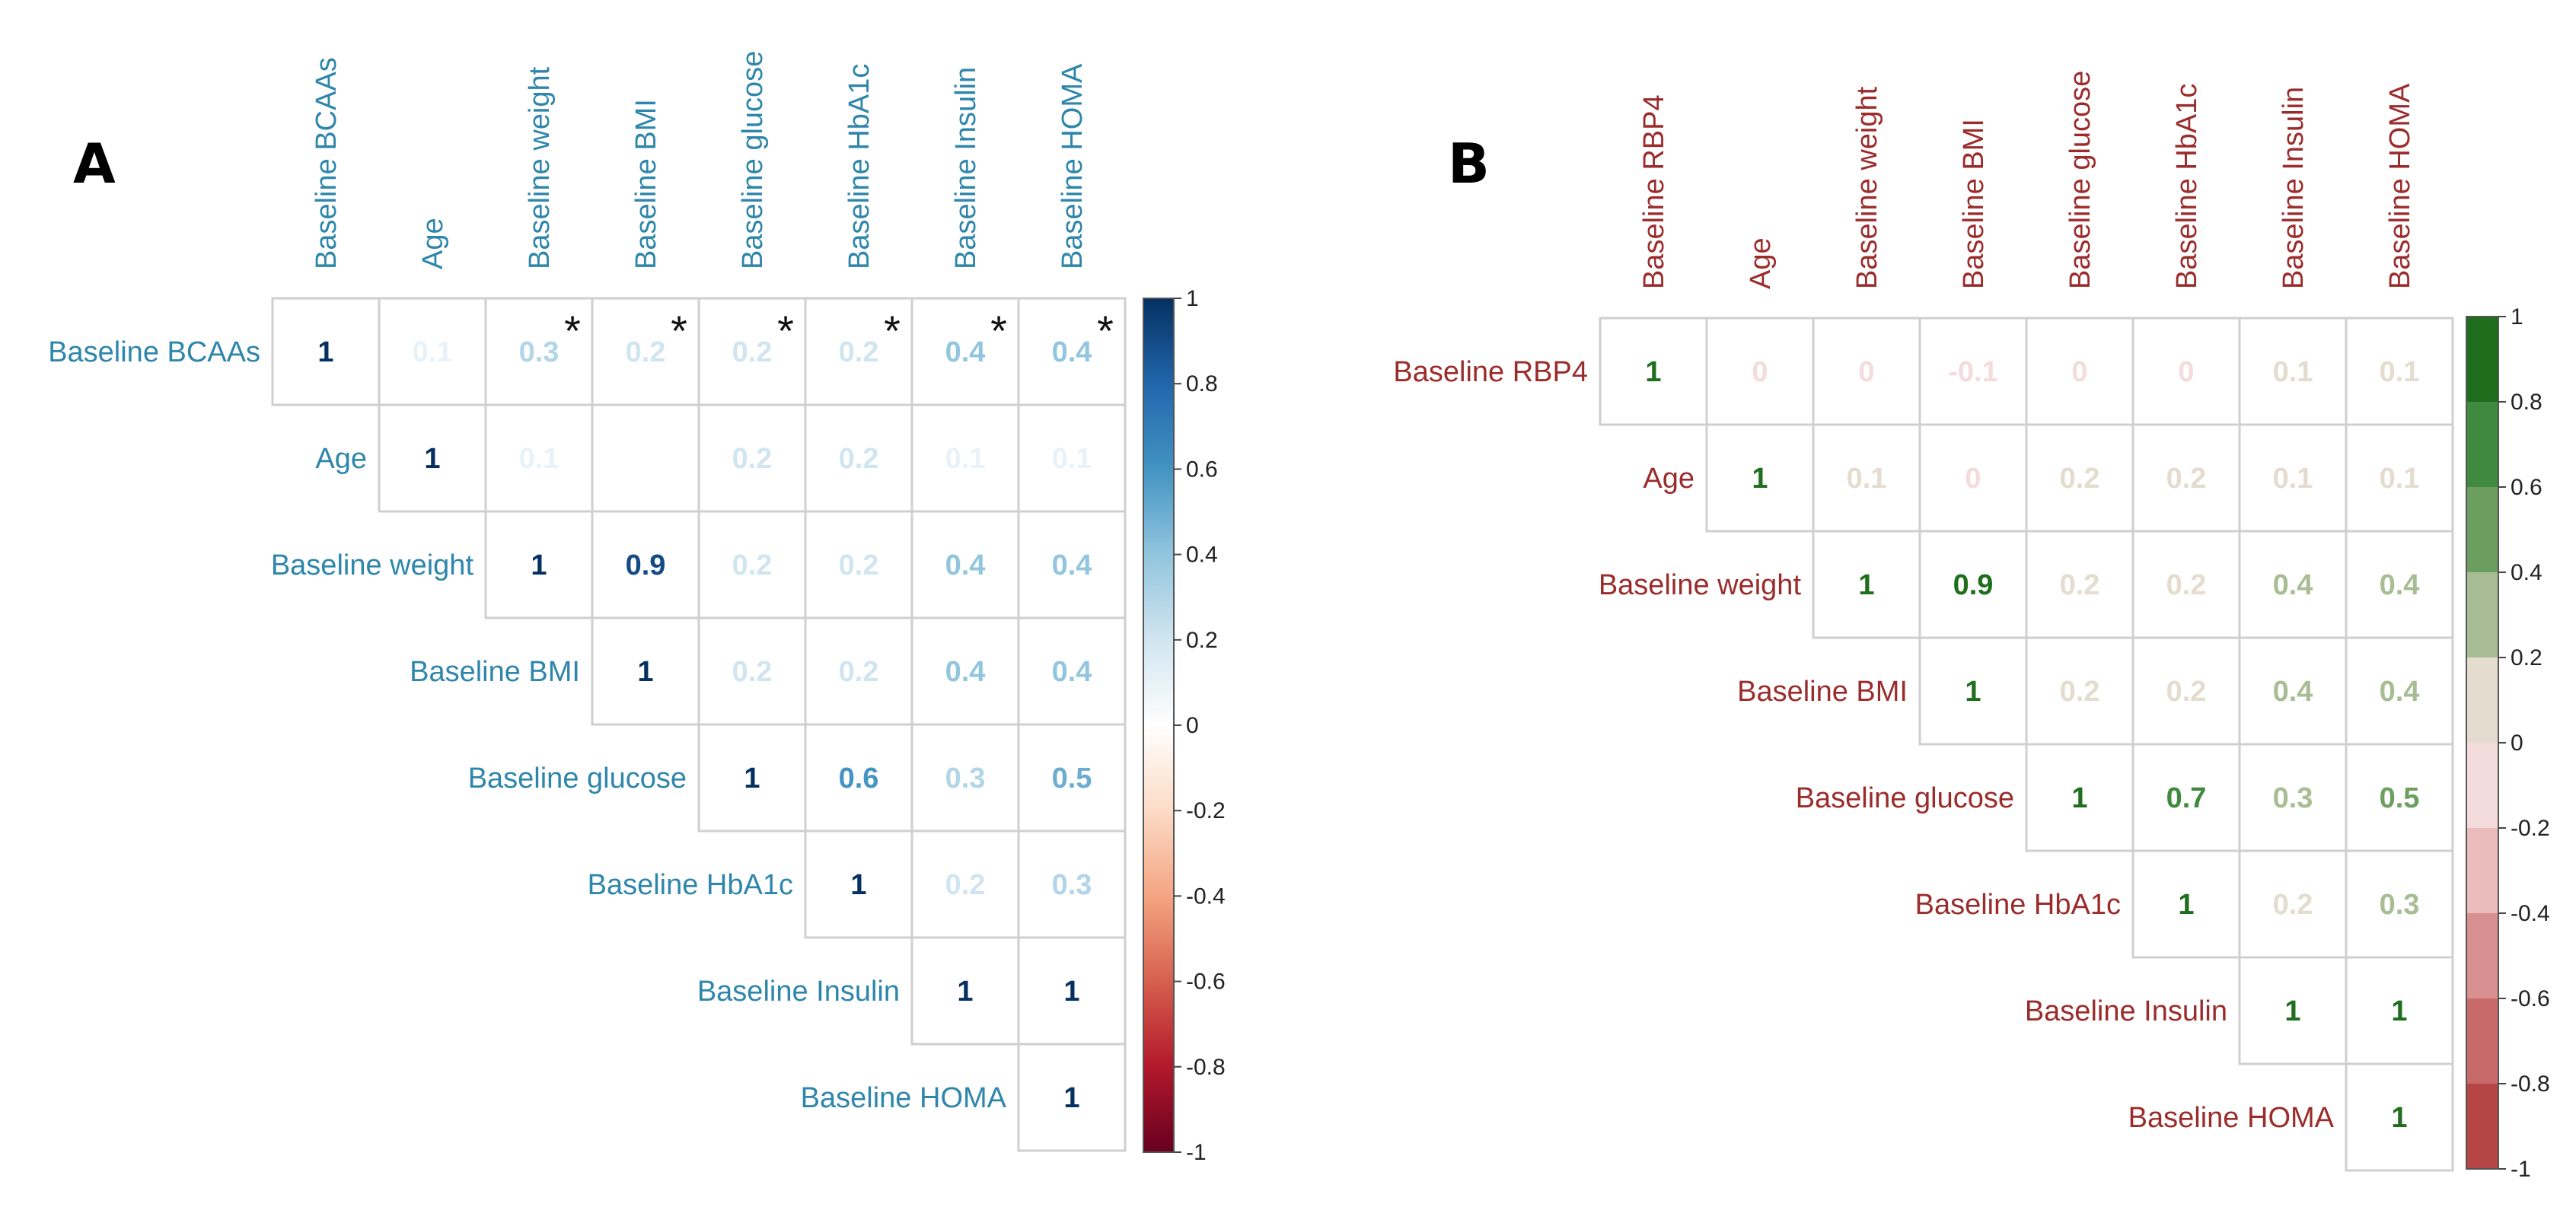 Image resolution: width=2576 pixels, height=1210 pixels. I want to click on colorbar-tick-label: 0.4, so click(1202, 556).